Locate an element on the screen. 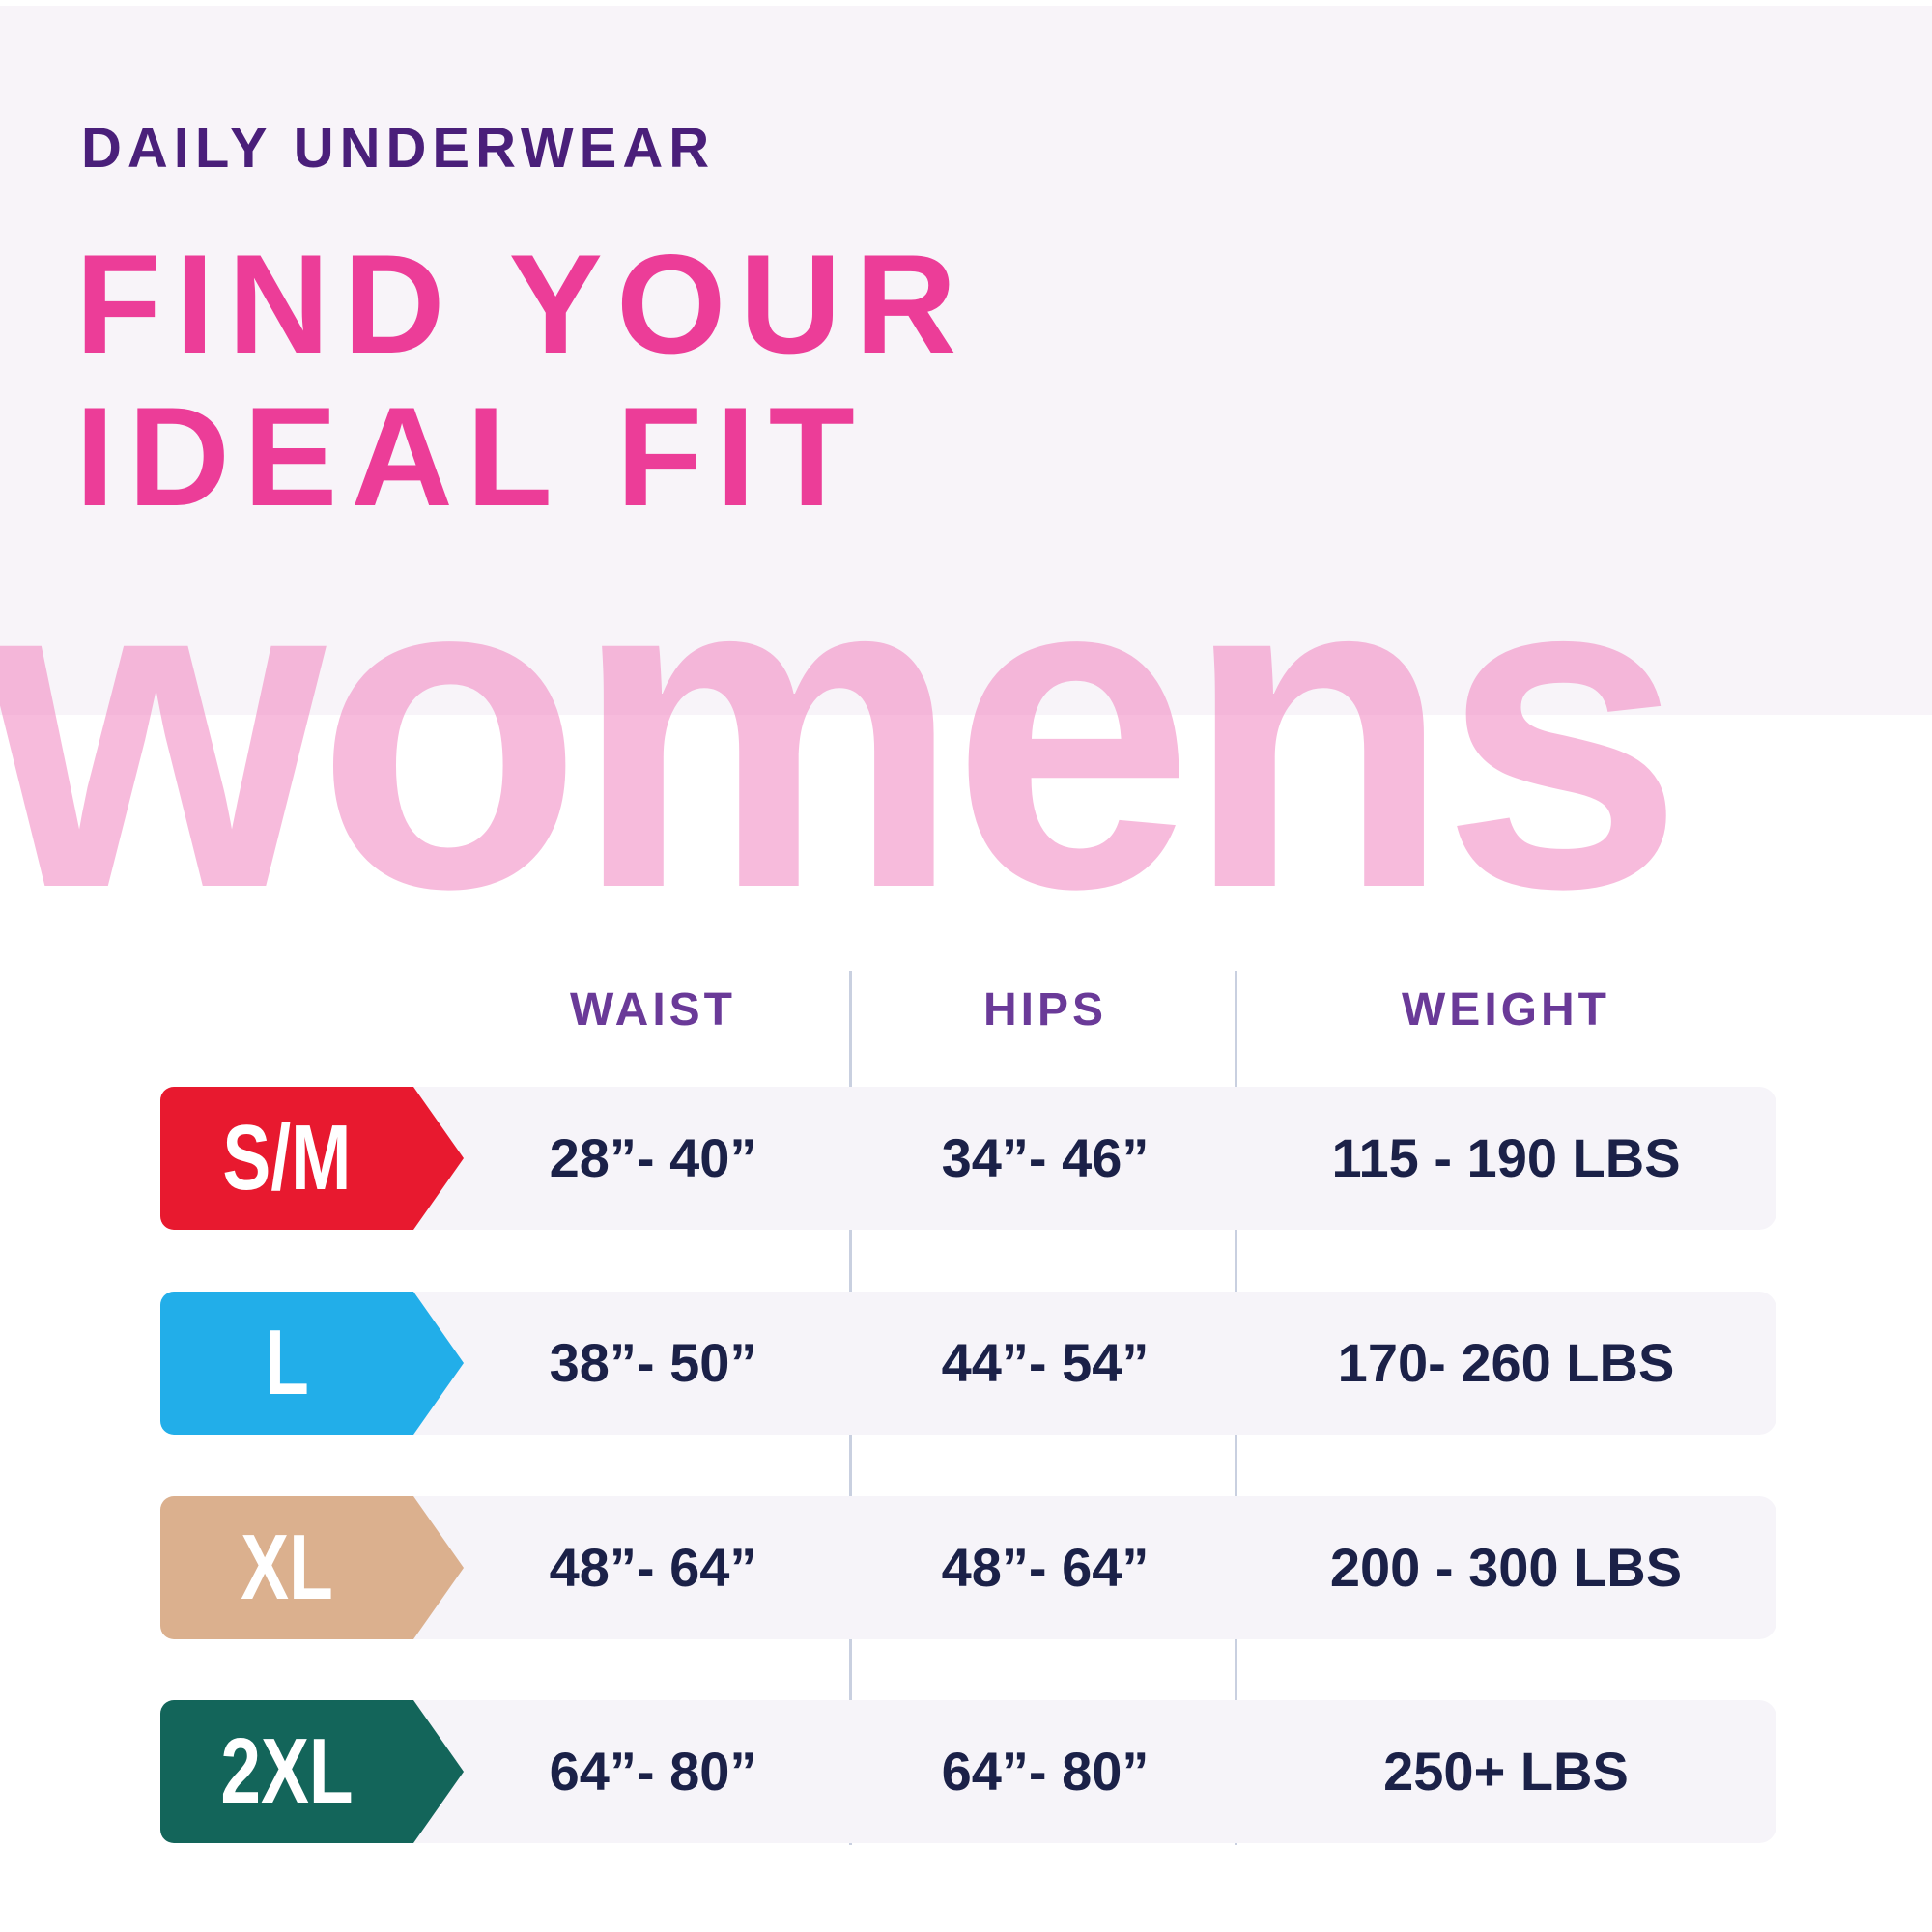  weight-value: 250+ LBS is located at coordinates (1506, 1771).